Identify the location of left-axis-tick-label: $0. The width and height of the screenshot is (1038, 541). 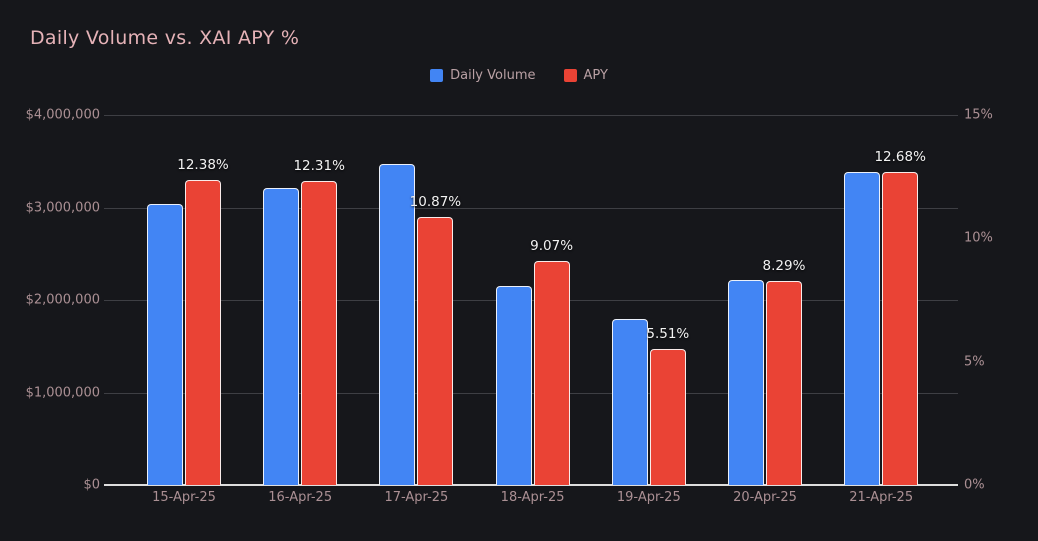
(91, 485).